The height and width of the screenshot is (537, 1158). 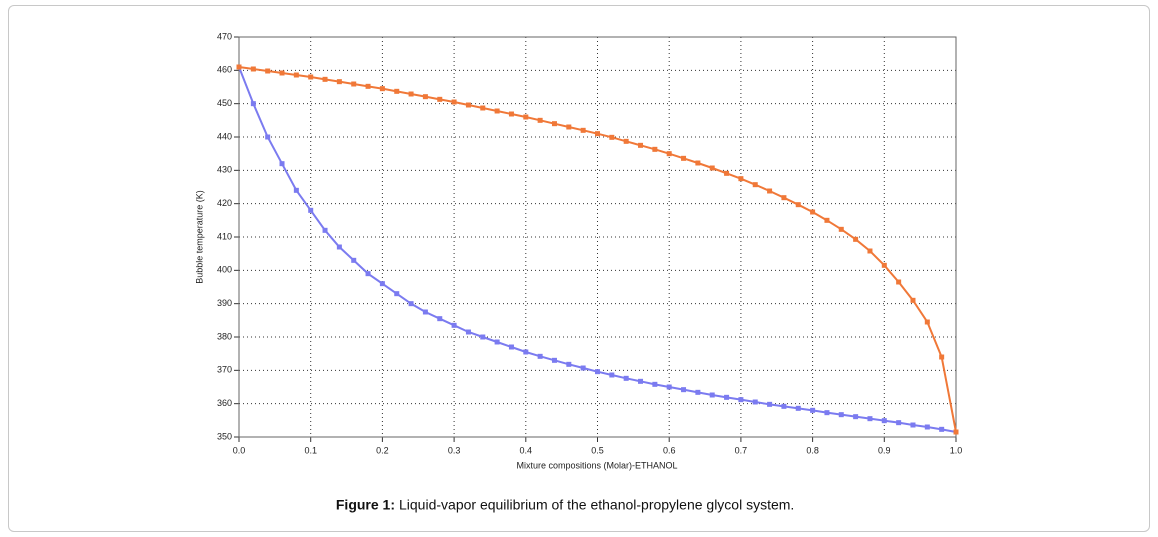 What do you see at coordinates (454, 450) in the screenshot?
I see `x-tick-label: 0.3` at bounding box center [454, 450].